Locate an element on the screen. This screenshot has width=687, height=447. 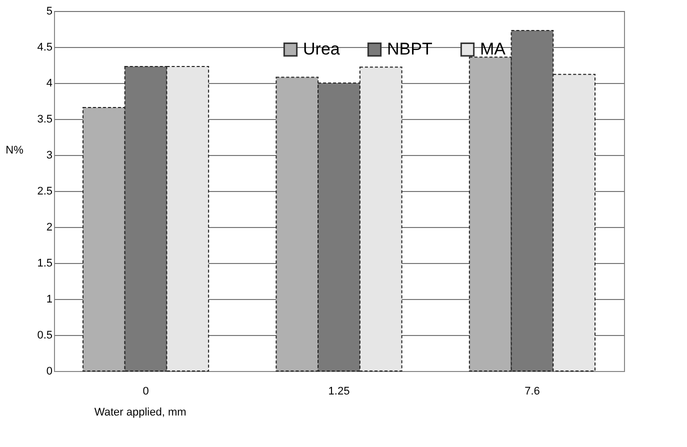
y-tick-label: 0.5 is located at coordinates (44, 336).